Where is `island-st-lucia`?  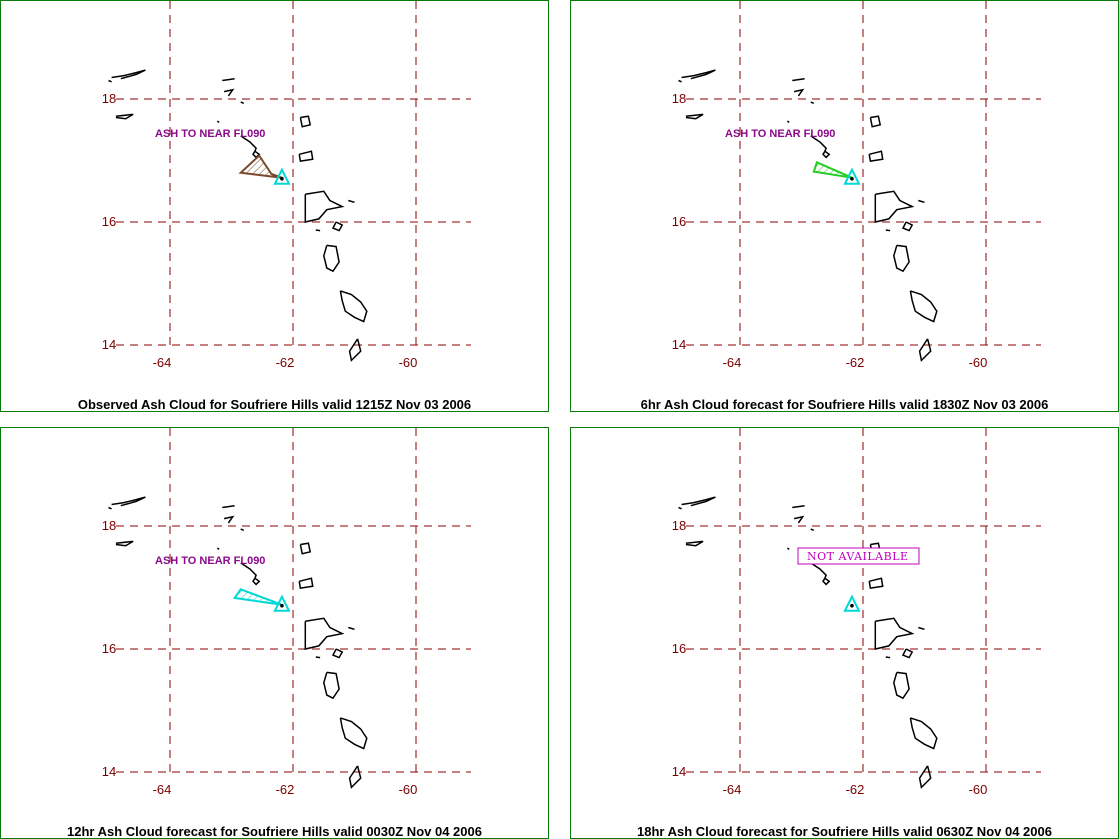 island-st-lucia is located at coordinates (925, 777).